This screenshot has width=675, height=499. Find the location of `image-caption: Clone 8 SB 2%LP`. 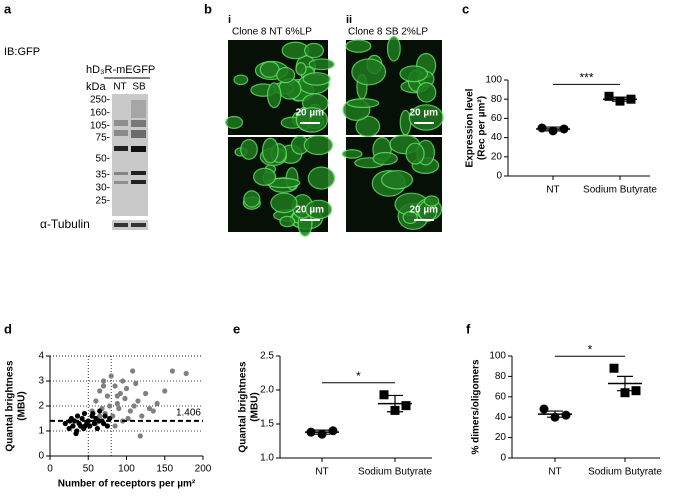

image-caption: Clone 8 SB 2%LP is located at coordinates (388, 32).